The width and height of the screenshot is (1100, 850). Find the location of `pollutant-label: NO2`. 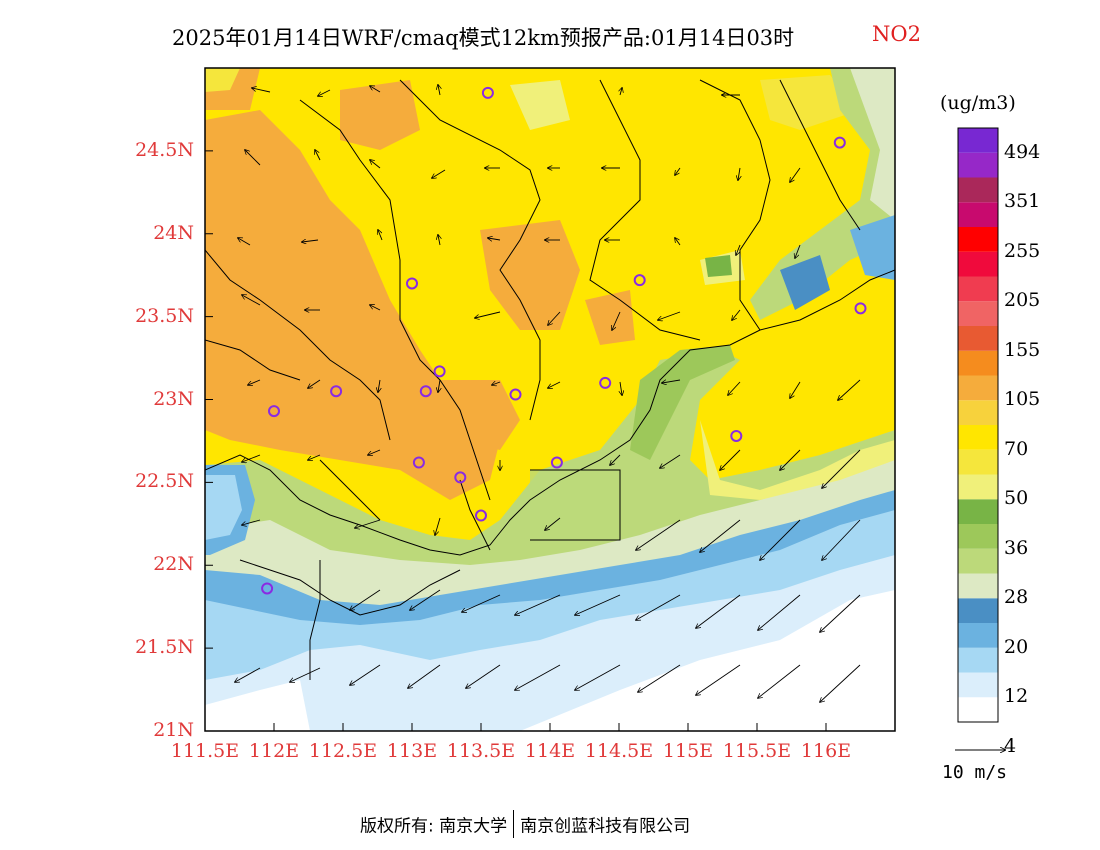

pollutant-label: NO2 is located at coordinates (896, 34).